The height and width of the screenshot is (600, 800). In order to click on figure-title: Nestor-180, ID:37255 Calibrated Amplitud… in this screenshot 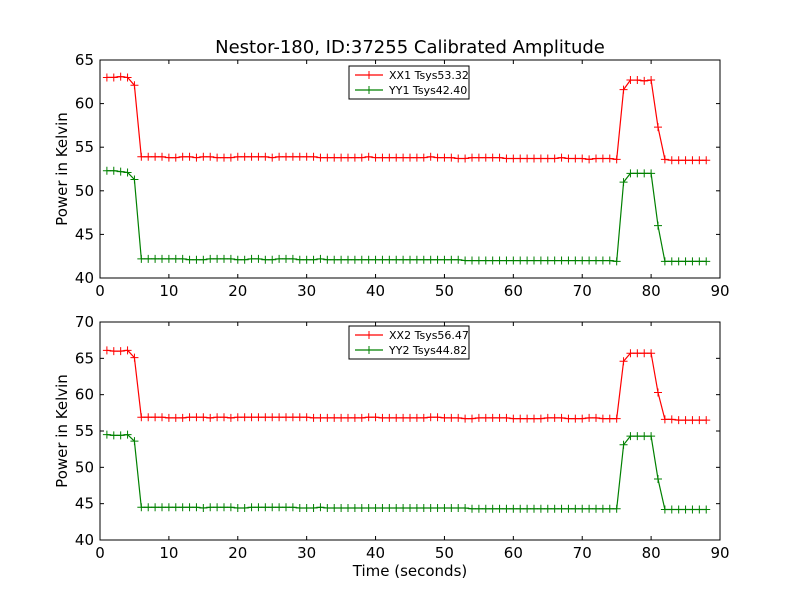, I will do `click(410, 47)`.